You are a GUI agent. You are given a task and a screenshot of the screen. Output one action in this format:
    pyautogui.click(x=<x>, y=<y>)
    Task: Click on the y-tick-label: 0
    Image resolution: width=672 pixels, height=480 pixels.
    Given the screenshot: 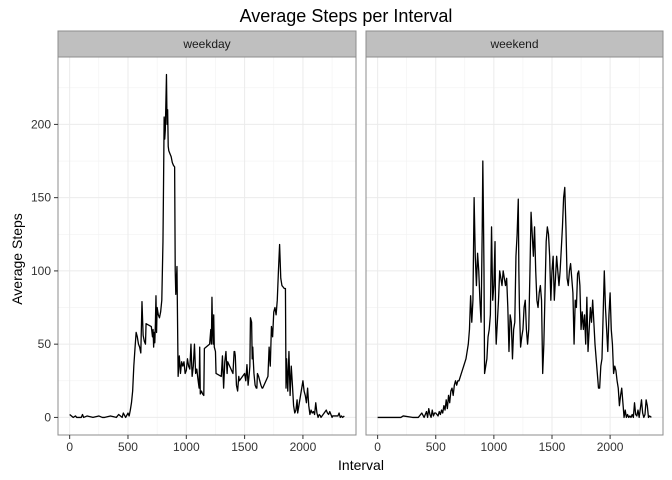 What is the action you would take?
    pyautogui.click(x=47, y=417)
    